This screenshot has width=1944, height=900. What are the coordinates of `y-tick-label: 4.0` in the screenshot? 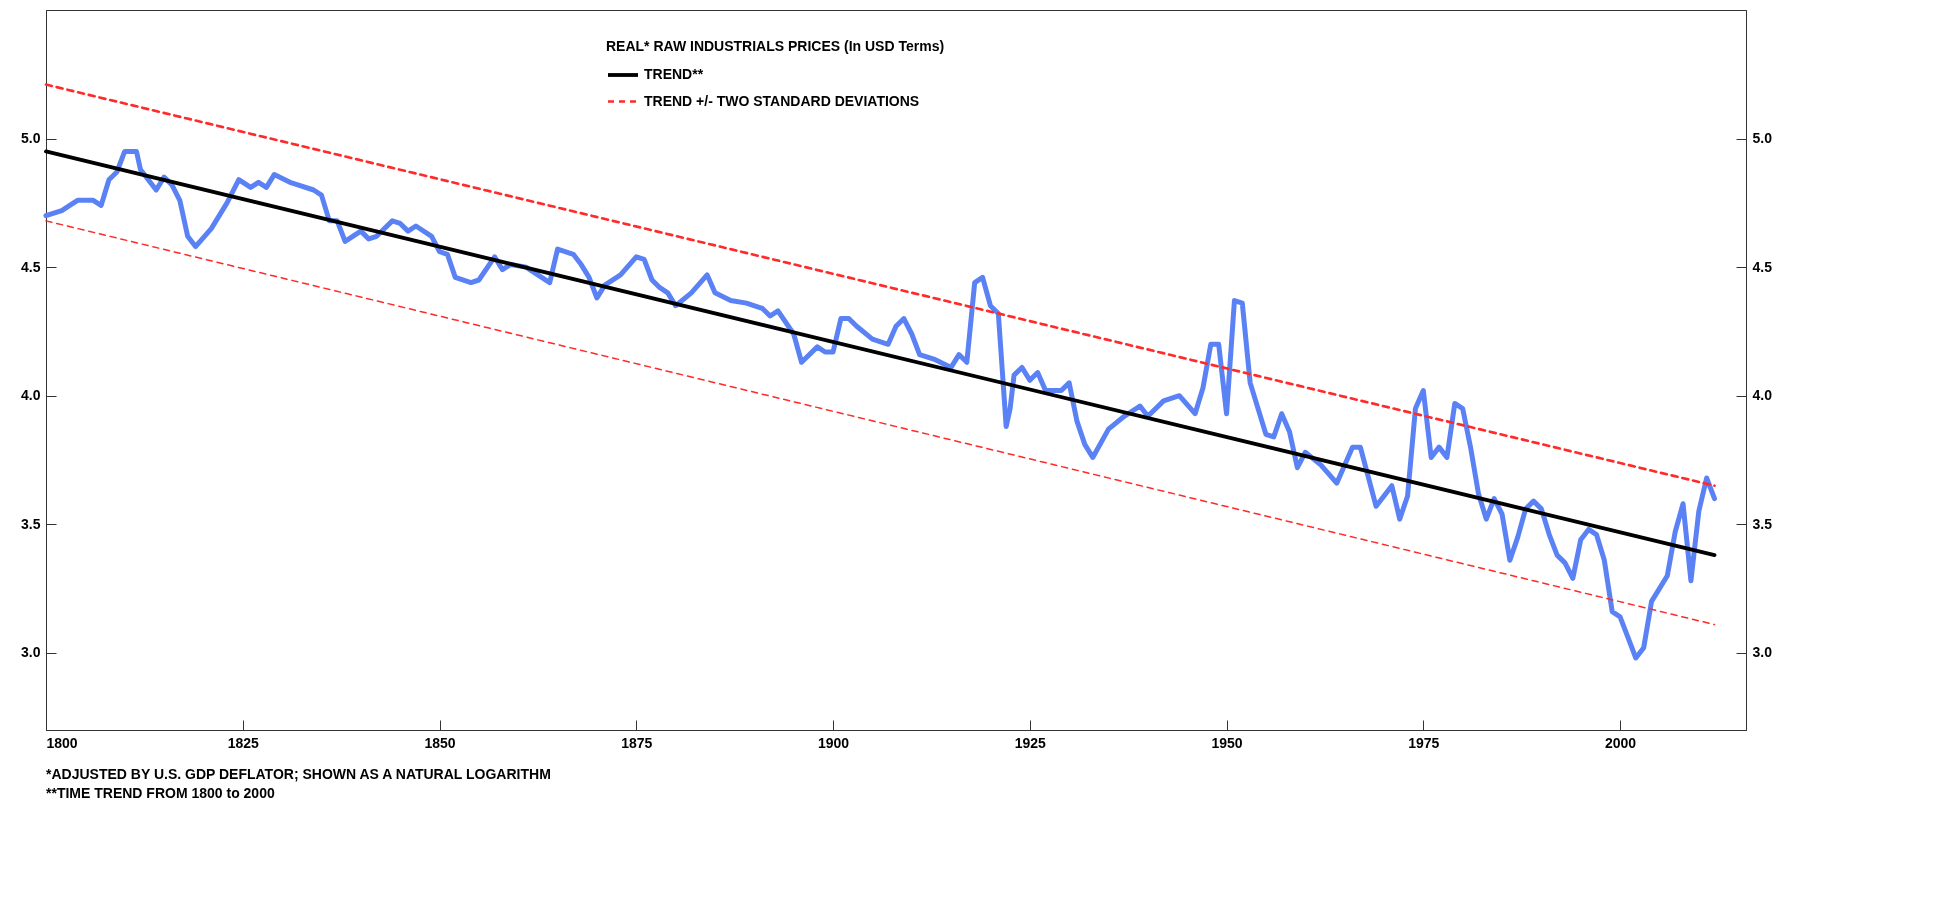 It's located at (31, 395).